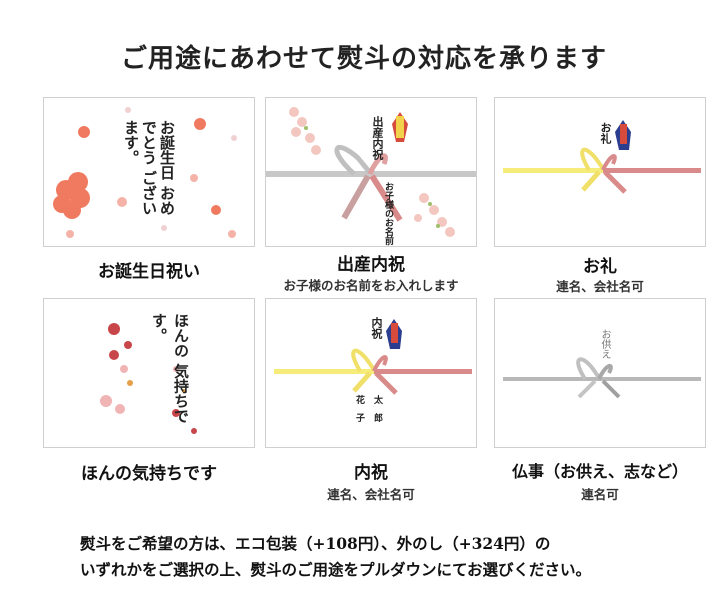 The height and width of the screenshot is (607, 728). I want to click on noshi-card-birth-return-gift: 出産内祝 お子様のお名前, so click(371, 172).